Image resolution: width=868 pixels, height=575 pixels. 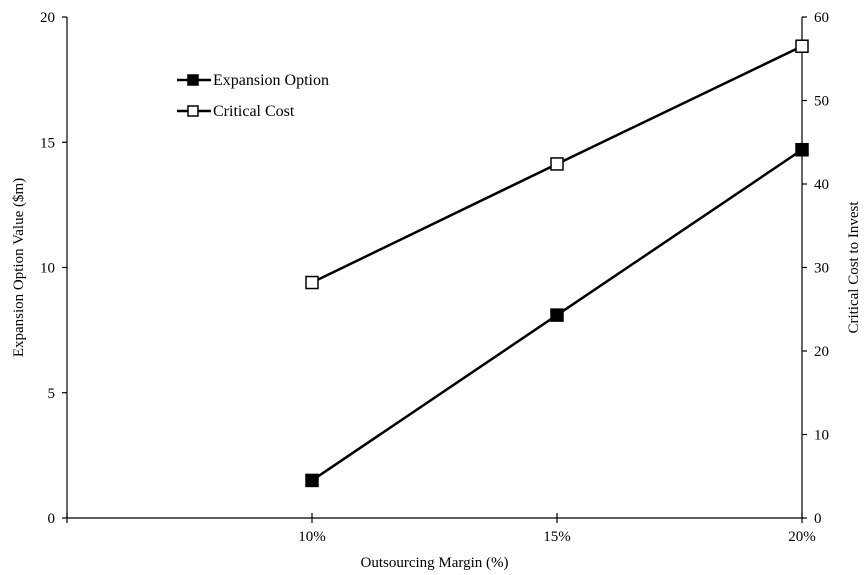 I want to click on y-tick-label: 10, so click(x=47, y=269).